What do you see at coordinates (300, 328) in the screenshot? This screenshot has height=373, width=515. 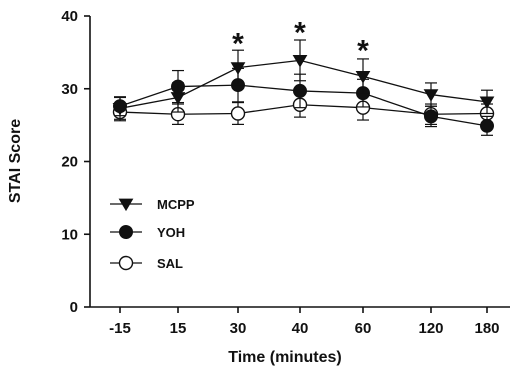 I see `x-tick-label: 40` at bounding box center [300, 328].